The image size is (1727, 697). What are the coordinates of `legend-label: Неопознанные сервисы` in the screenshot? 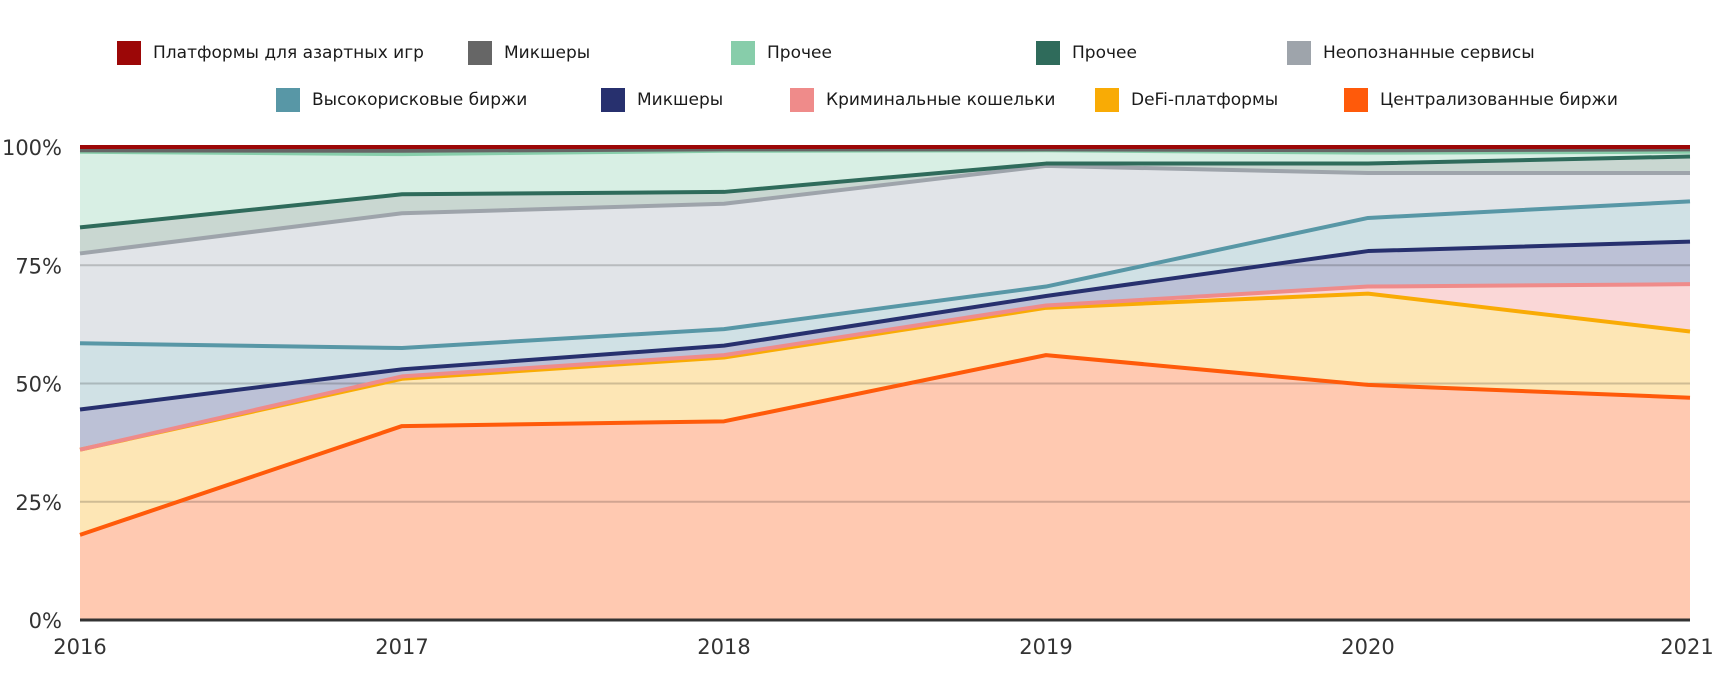 It's located at (1429, 53).